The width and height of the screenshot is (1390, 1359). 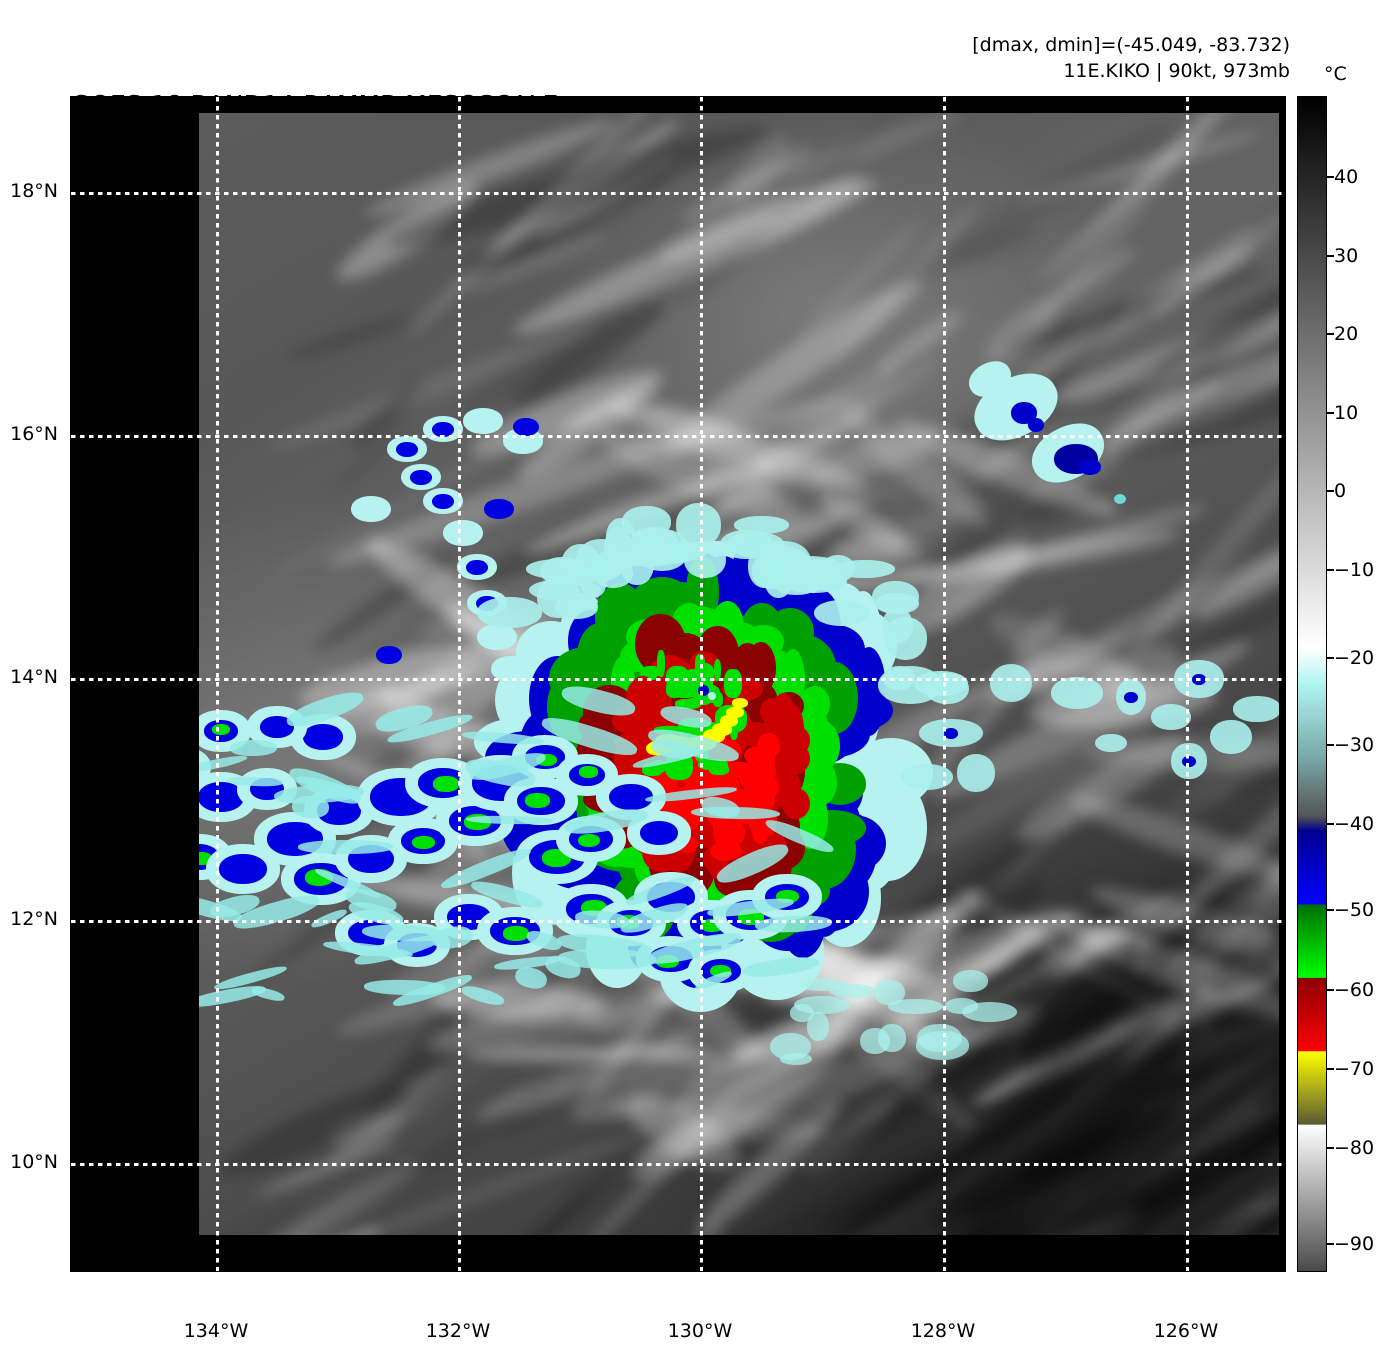 What do you see at coordinates (1354, 1069) in the screenshot?
I see `colorbar-tick-label-11: −70` at bounding box center [1354, 1069].